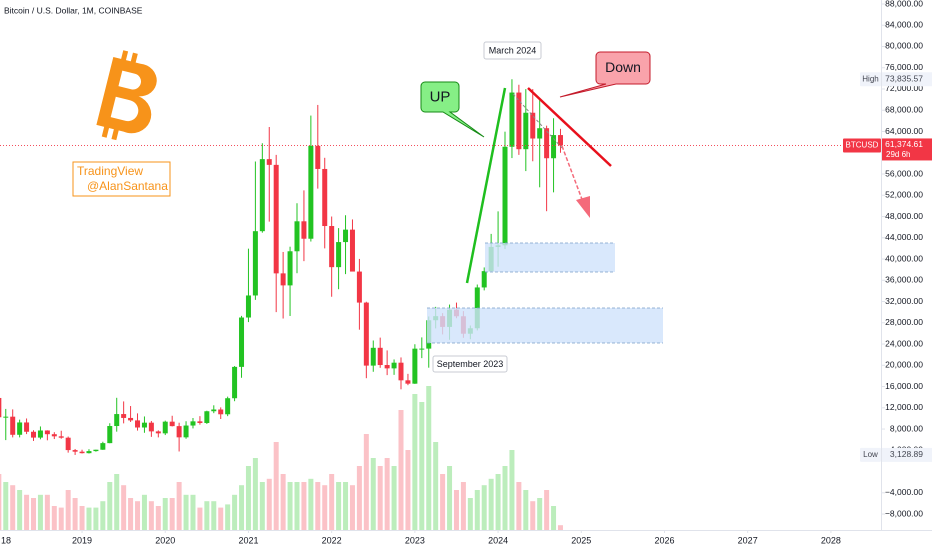 This screenshot has width=932, height=550. What do you see at coordinates (831, 540) in the screenshot?
I see `x-tick-label: 2028` at bounding box center [831, 540].